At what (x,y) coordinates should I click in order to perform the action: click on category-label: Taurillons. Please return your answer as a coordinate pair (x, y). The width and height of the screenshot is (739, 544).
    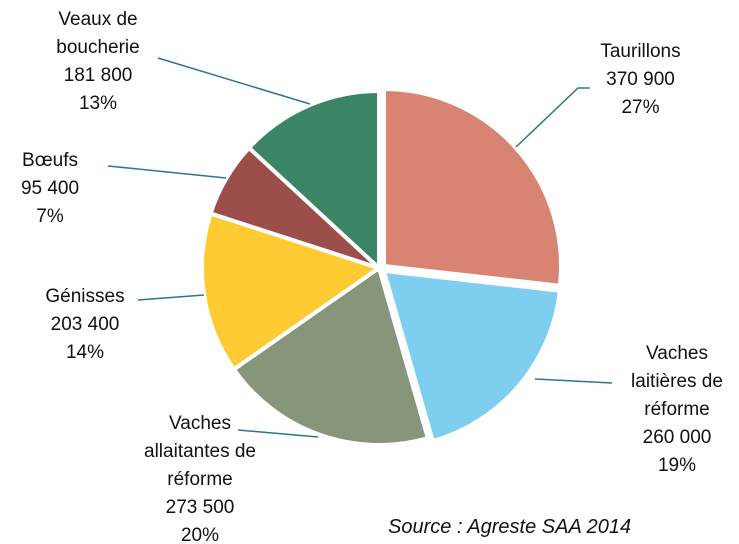
    Looking at the image, I should click on (640, 51).